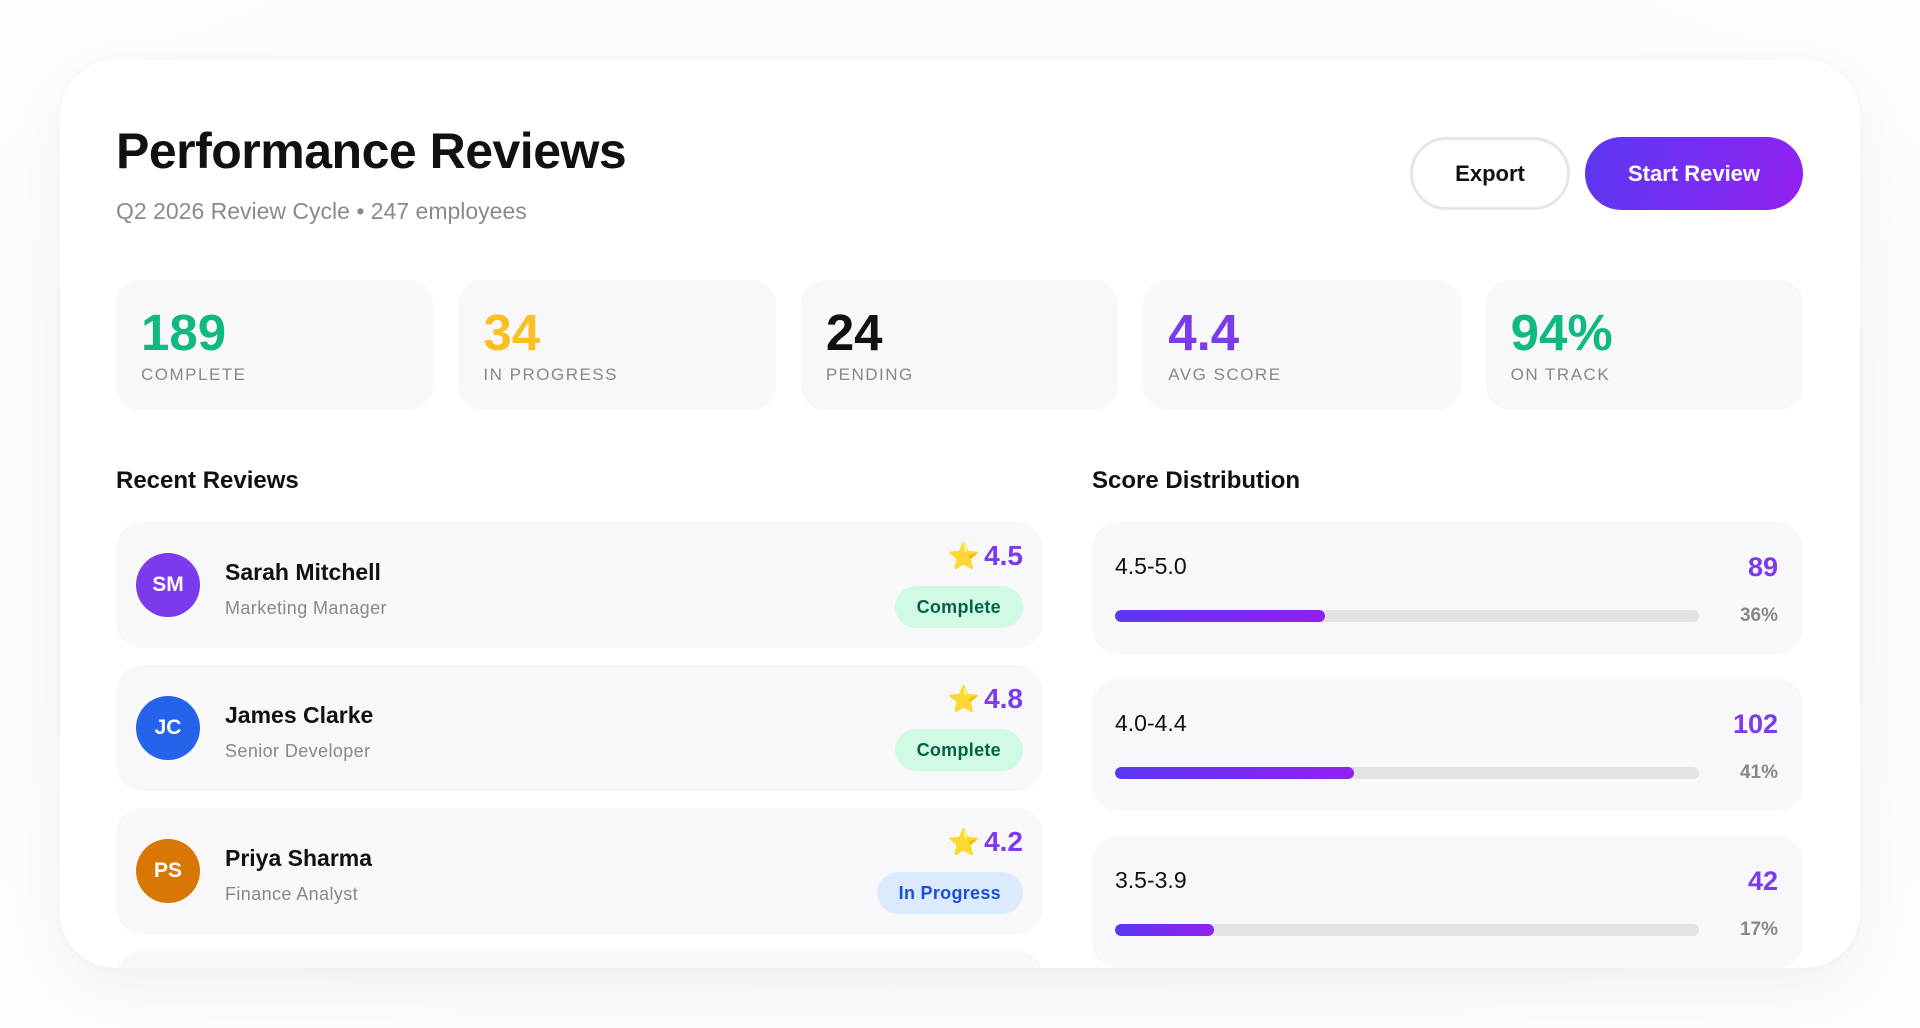 The image size is (1920, 1028). I want to click on stat-label: ON TRACK, so click(1560, 374).